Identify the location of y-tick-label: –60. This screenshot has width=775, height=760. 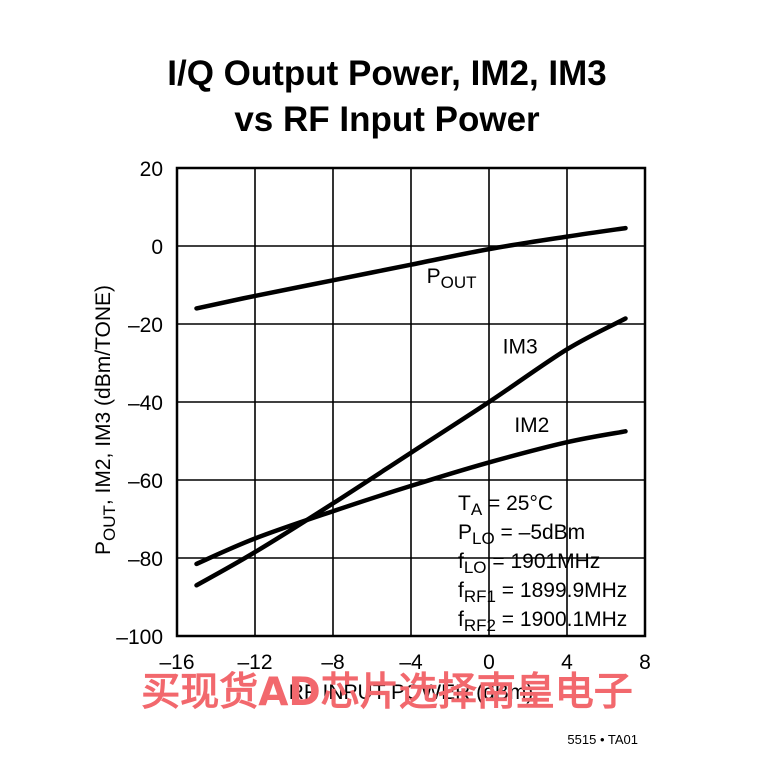
(145, 481).